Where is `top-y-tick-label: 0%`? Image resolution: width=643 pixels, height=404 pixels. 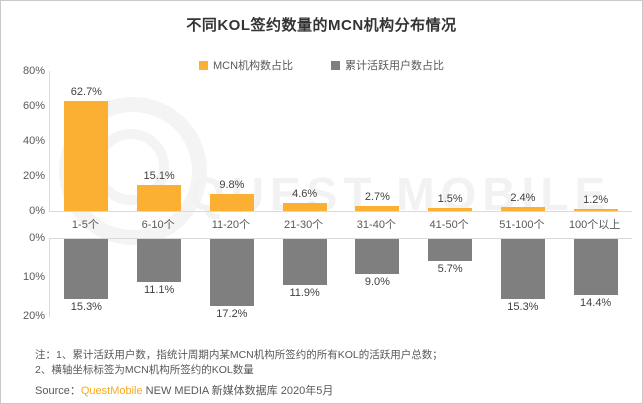 top-y-tick-label: 0% is located at coordinates (37, 211).